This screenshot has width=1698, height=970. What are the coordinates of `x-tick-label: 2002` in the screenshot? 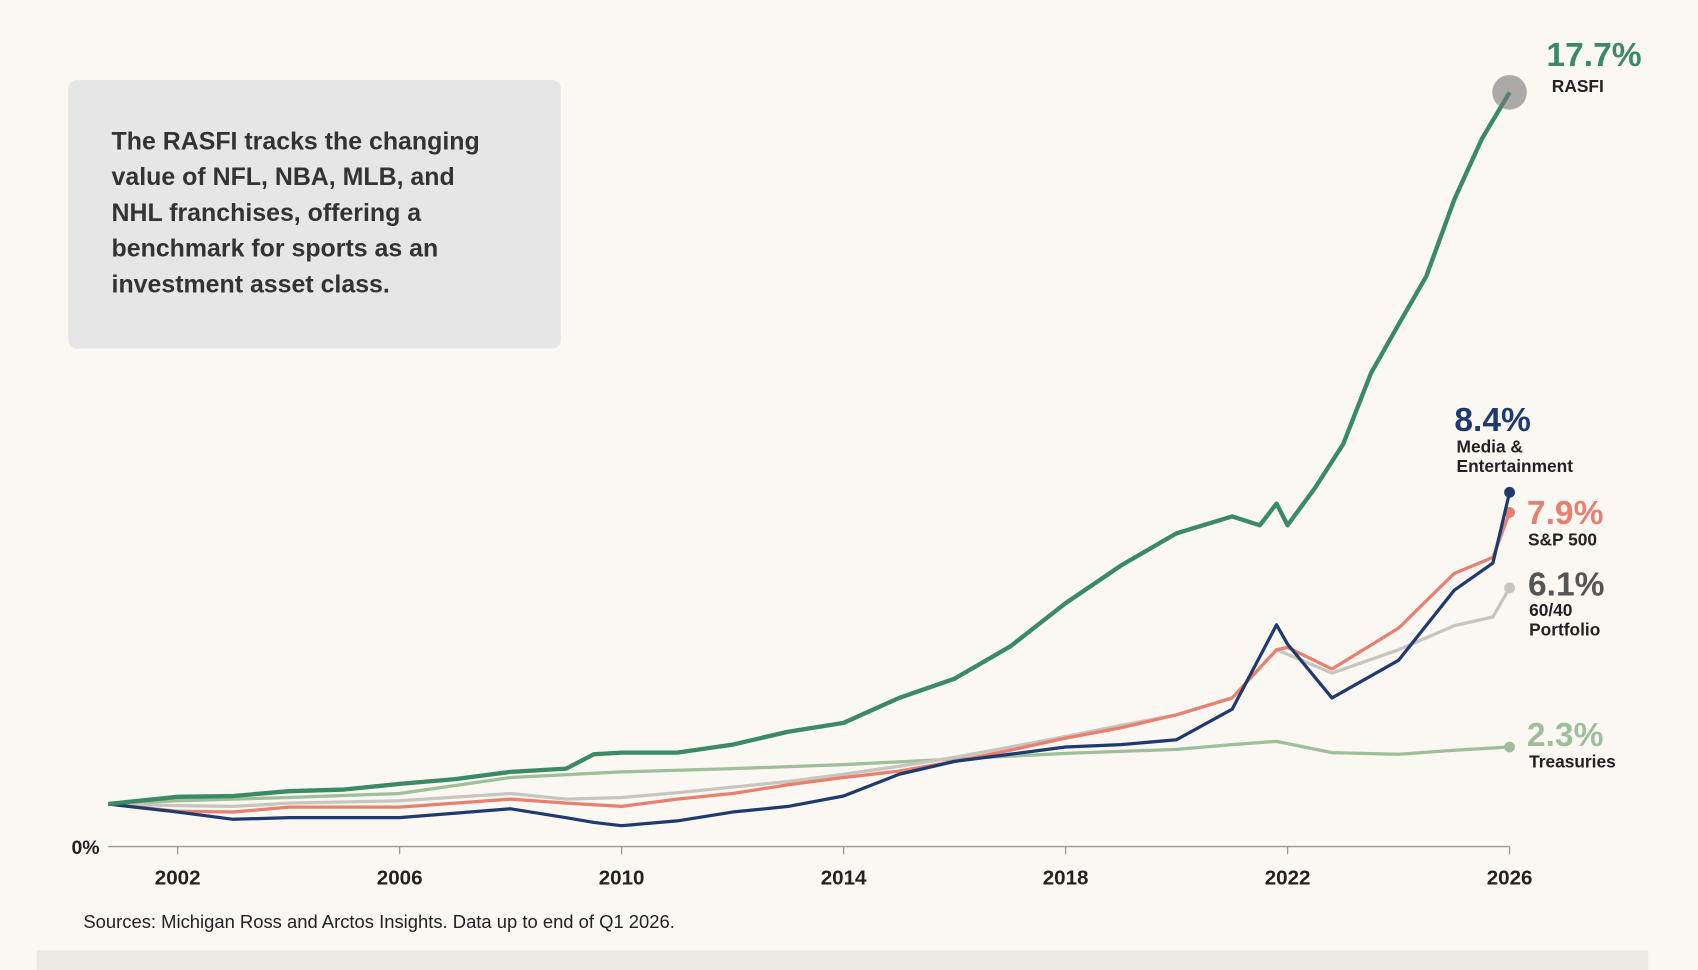 It's located at (178, 877).